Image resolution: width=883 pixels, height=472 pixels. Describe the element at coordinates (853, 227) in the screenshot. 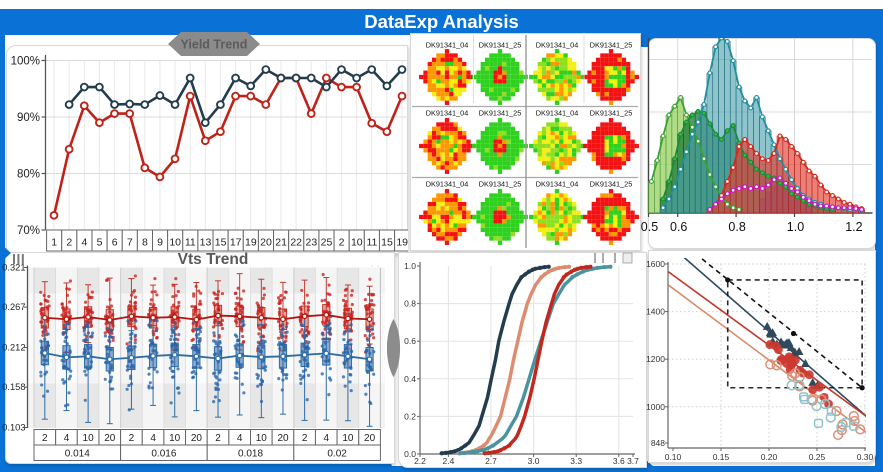

I see `svg-text: 1.2` at that location.